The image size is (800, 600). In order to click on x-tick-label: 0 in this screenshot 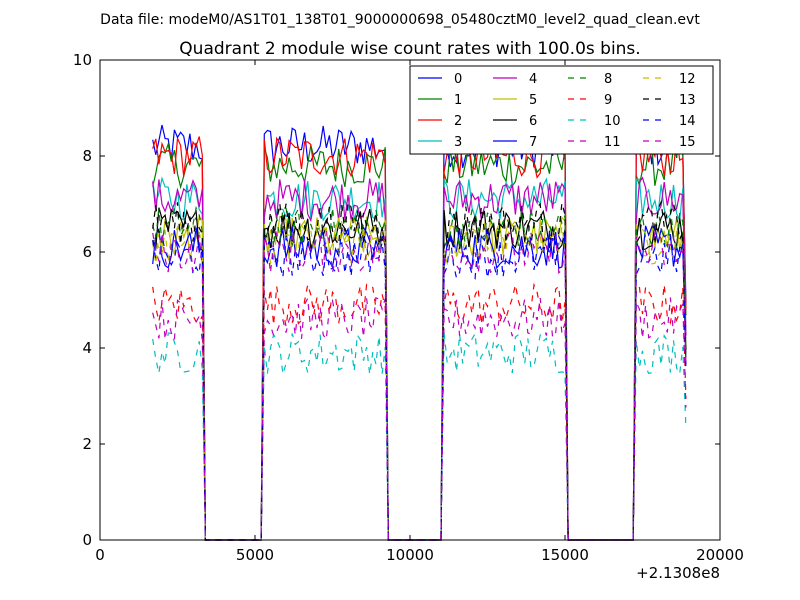, I will do `click(100, 555)`.